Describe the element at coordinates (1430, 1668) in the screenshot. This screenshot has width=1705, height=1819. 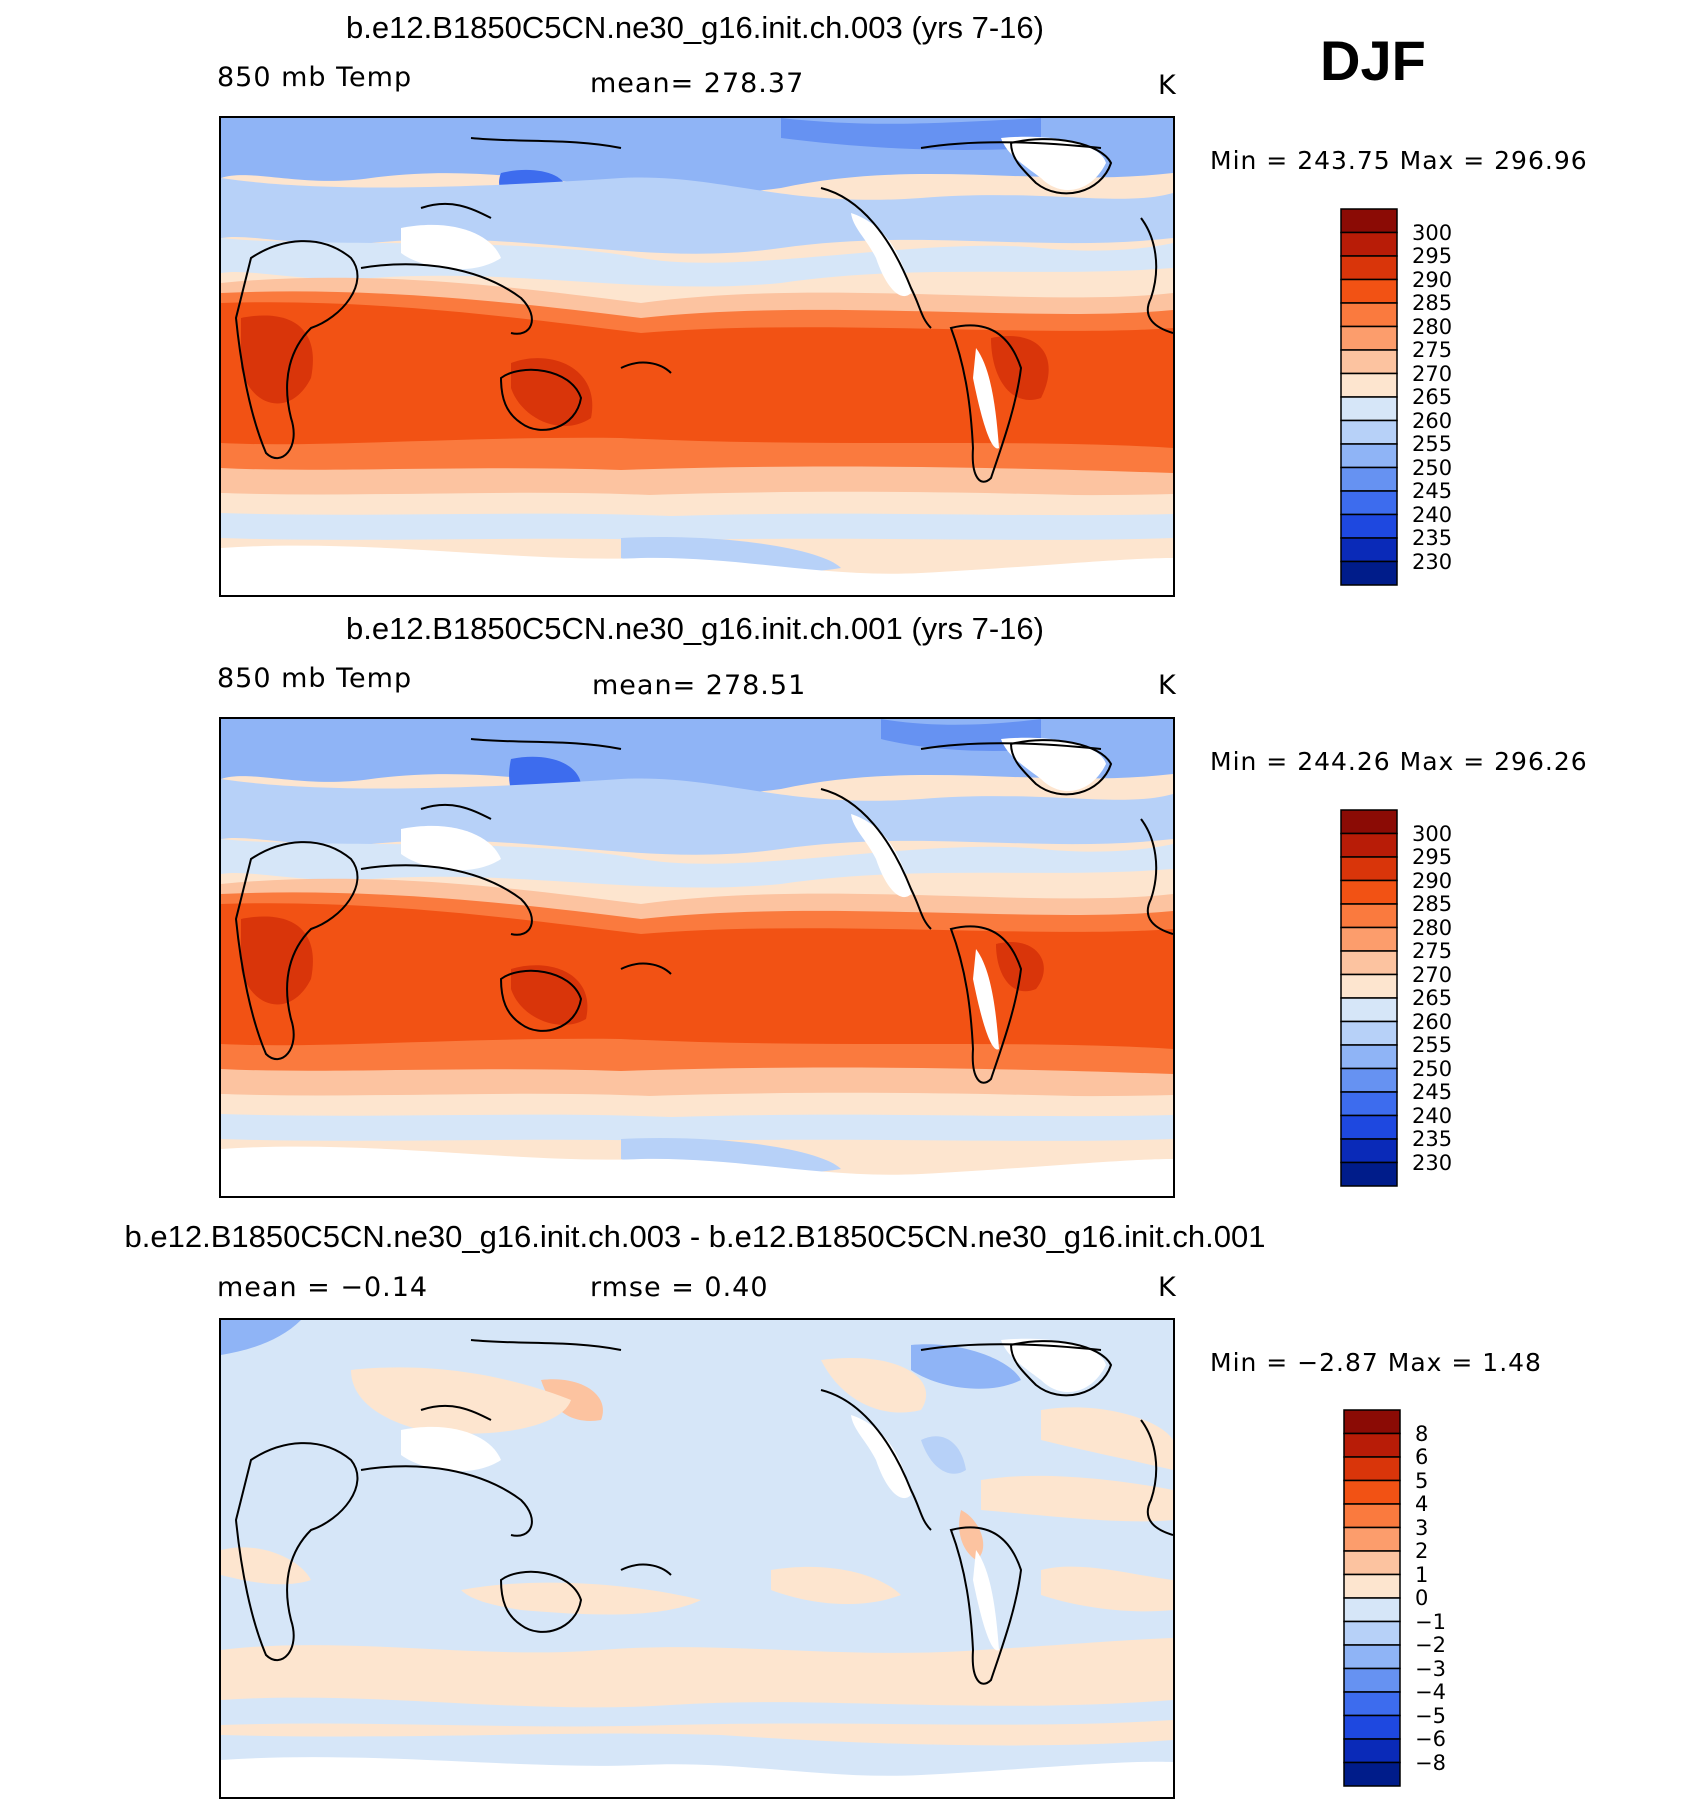
I see `colorbar-tick-label: −3` at that location.